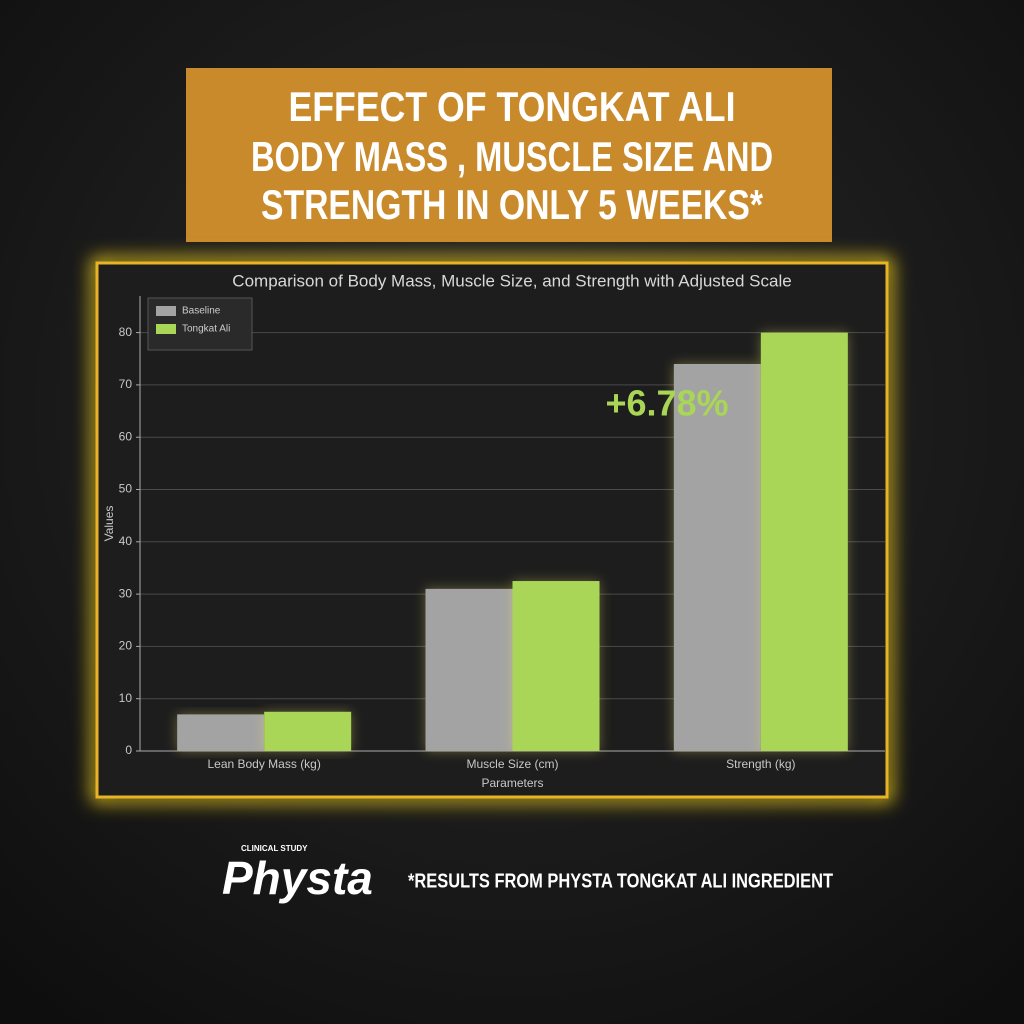 This screenshot has width=1024, height=1024. What do you see at coordinates (126, 541) in the screenshot?
I see `y-tick-label: 40` at bounding box center [126, 541].